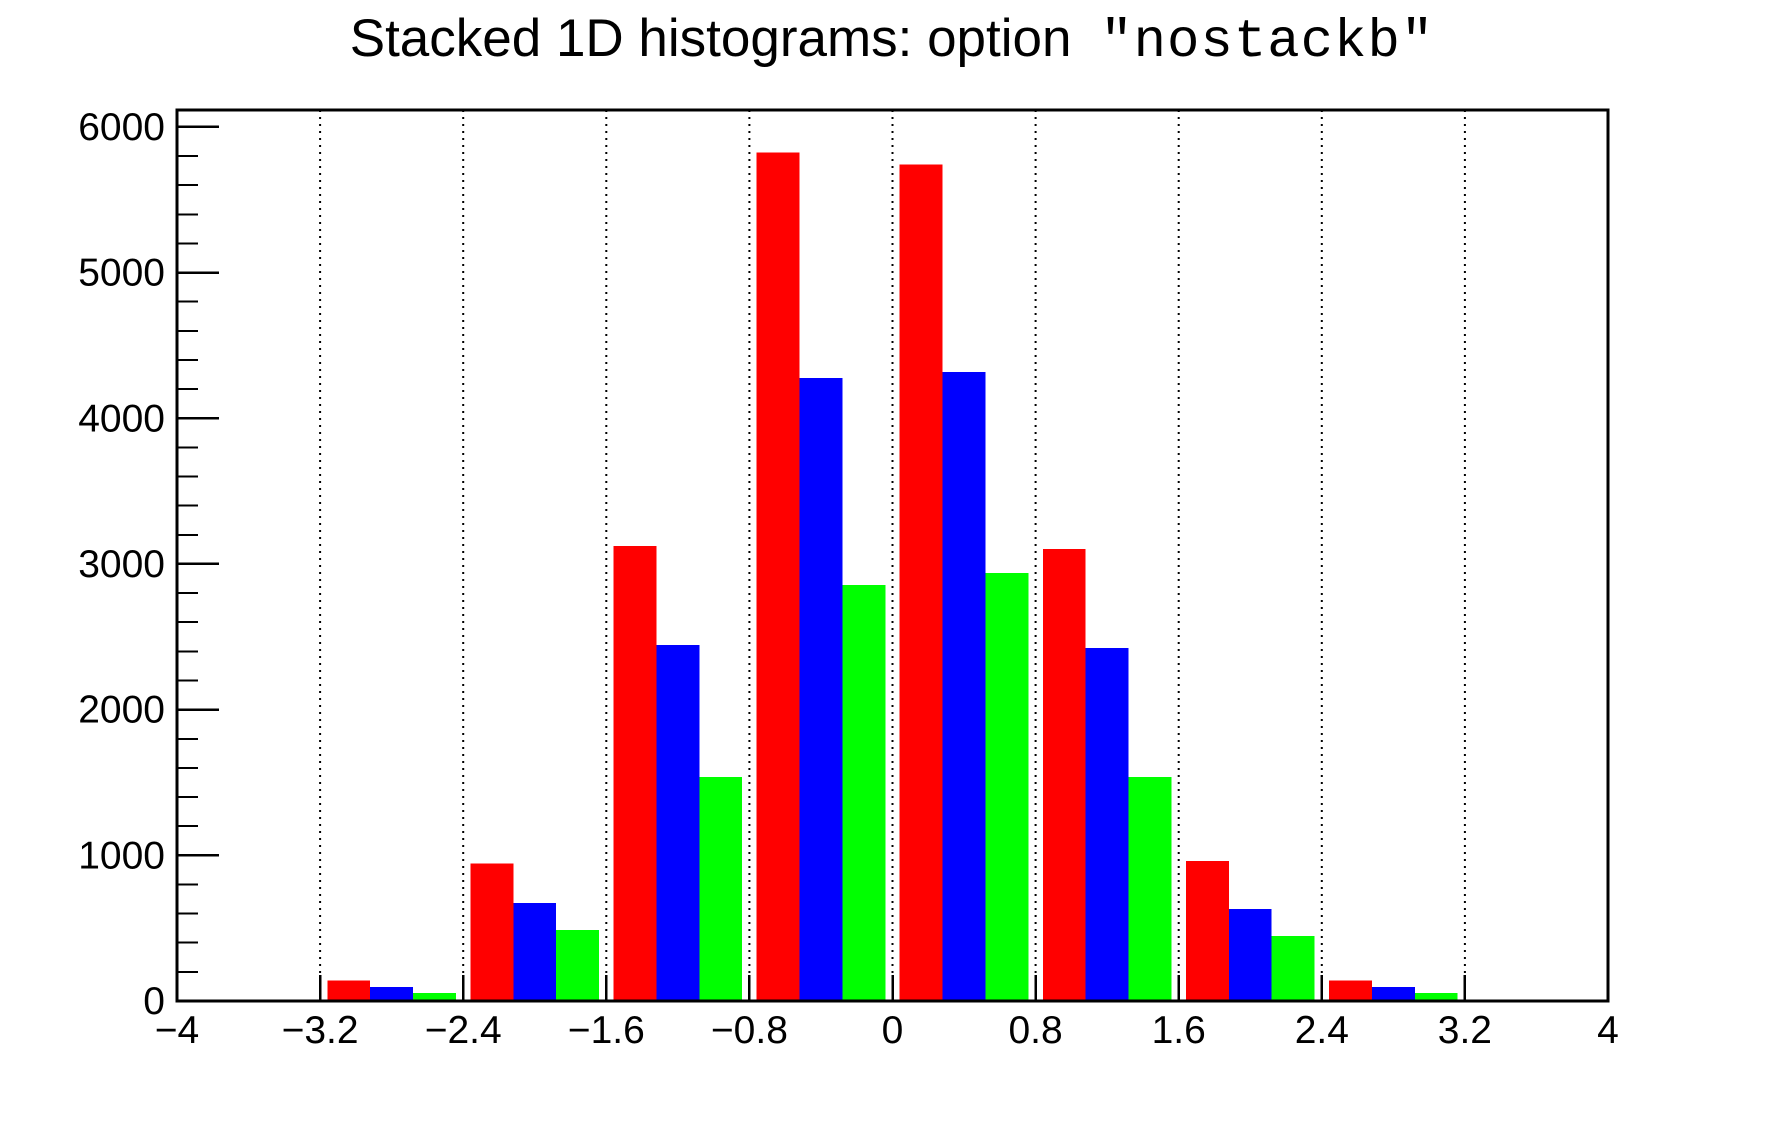 The width and height of the screenshot is (1788, 1121). What do you see at coordinates (1267, 42) in the screenshot?
I see `chart-title-code: "nostackb"` at bounding box center [1267, 42].